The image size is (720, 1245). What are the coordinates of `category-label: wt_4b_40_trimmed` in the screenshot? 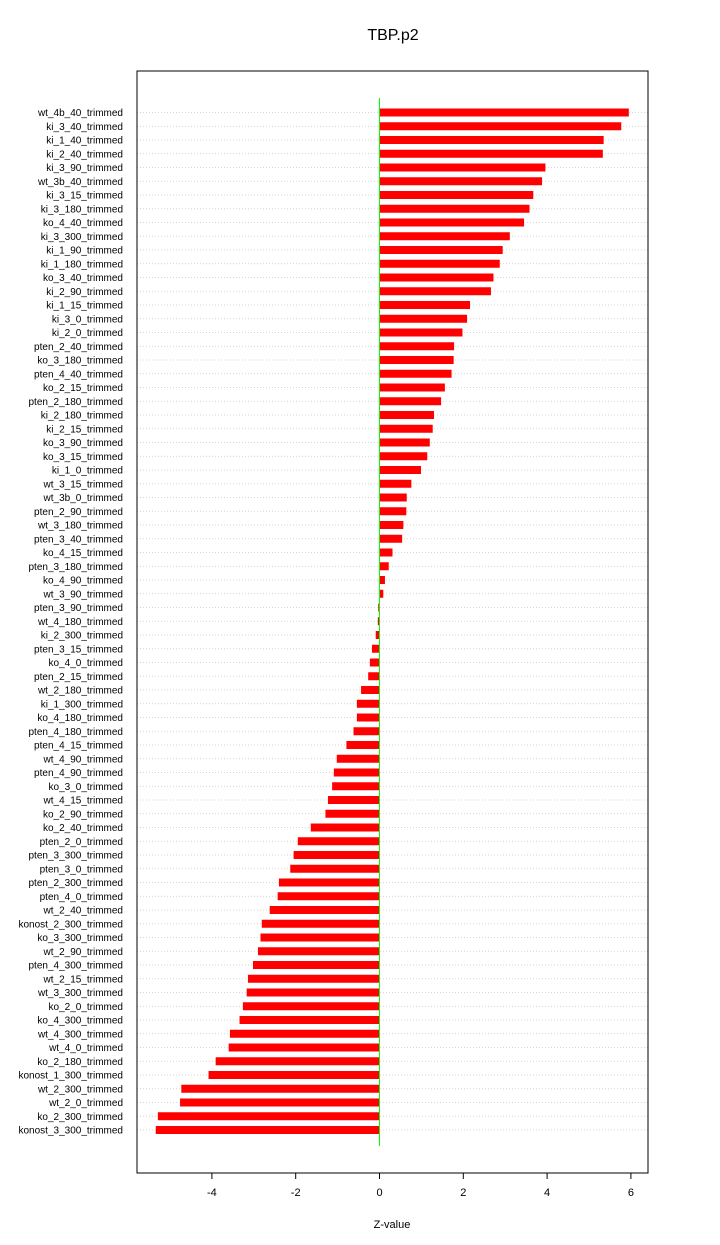 It's located at (80, 113).